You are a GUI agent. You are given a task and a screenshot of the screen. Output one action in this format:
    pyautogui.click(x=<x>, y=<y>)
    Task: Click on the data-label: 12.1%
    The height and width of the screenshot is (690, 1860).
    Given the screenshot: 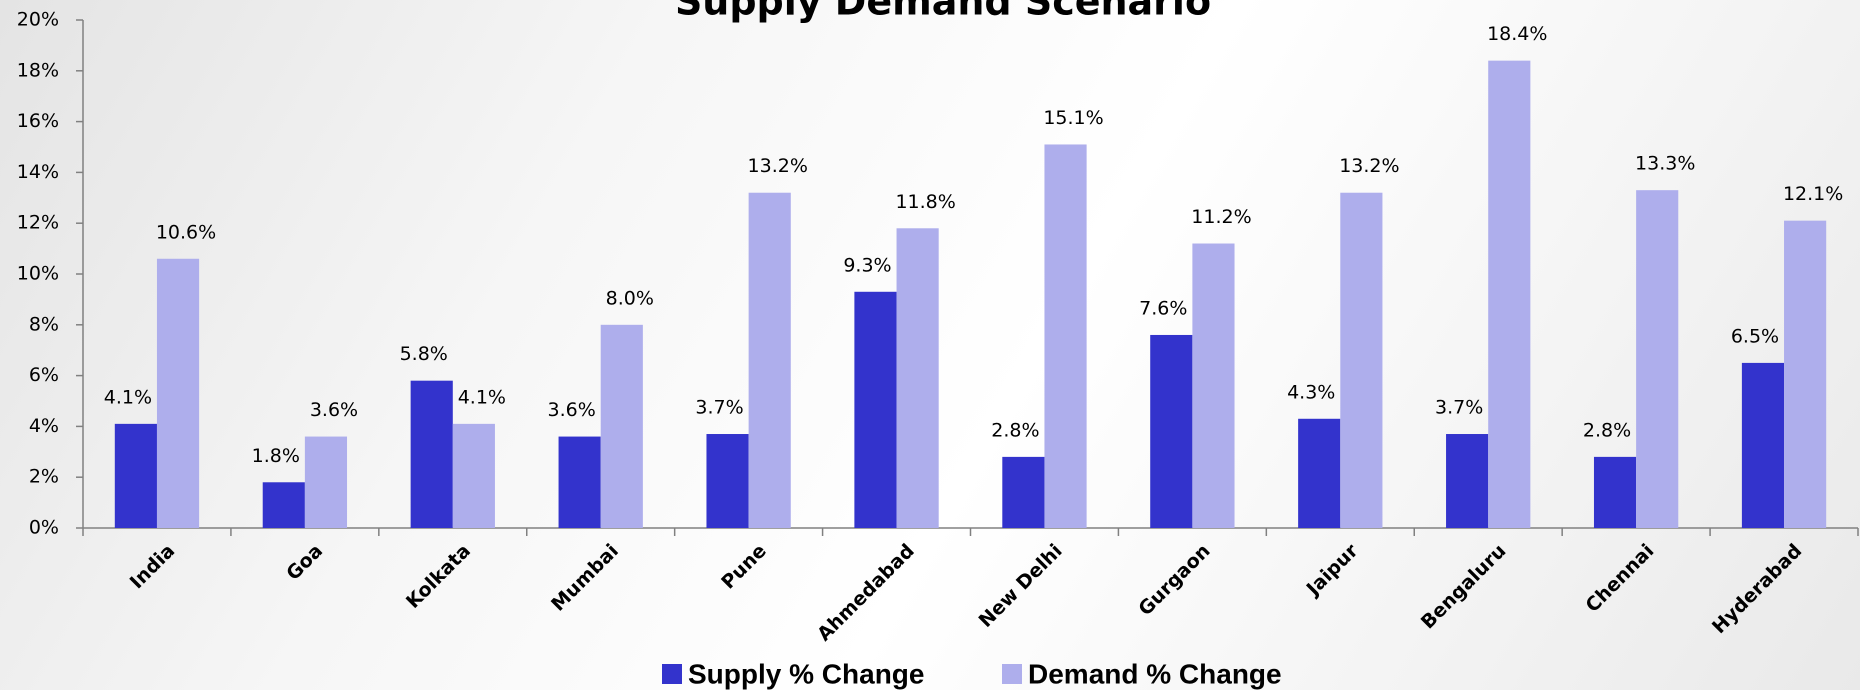 What is the action you would take?
    pyautogui.click(x=1813, y=194)
    